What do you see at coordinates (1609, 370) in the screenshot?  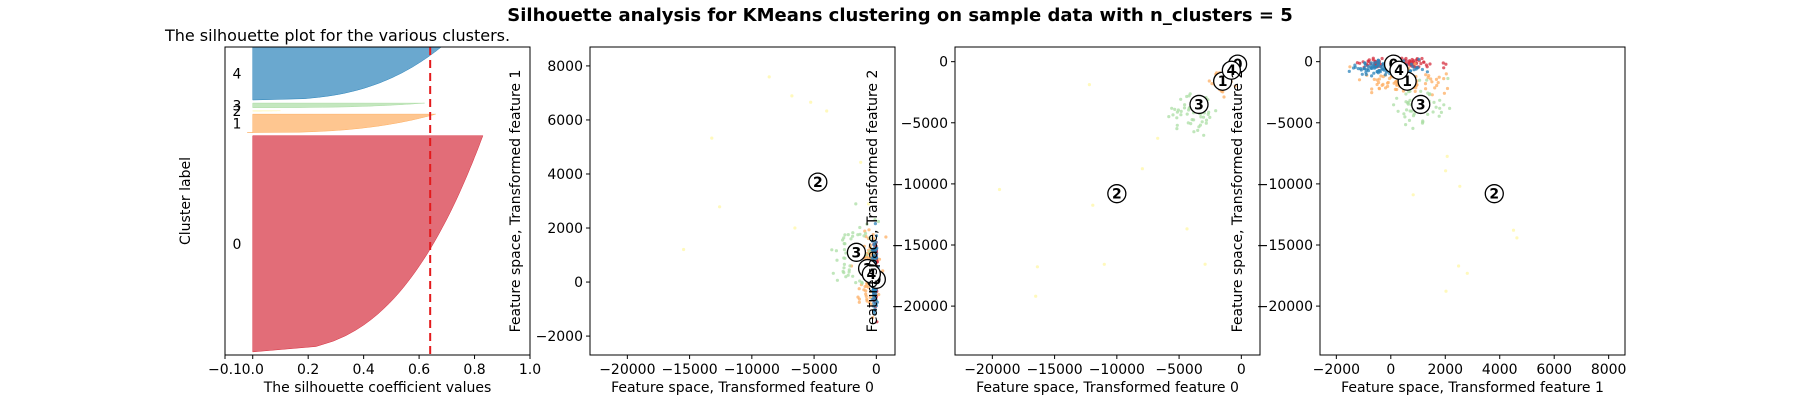 I see `x-tick-label: 8000` at bounding box center [1609, 370].